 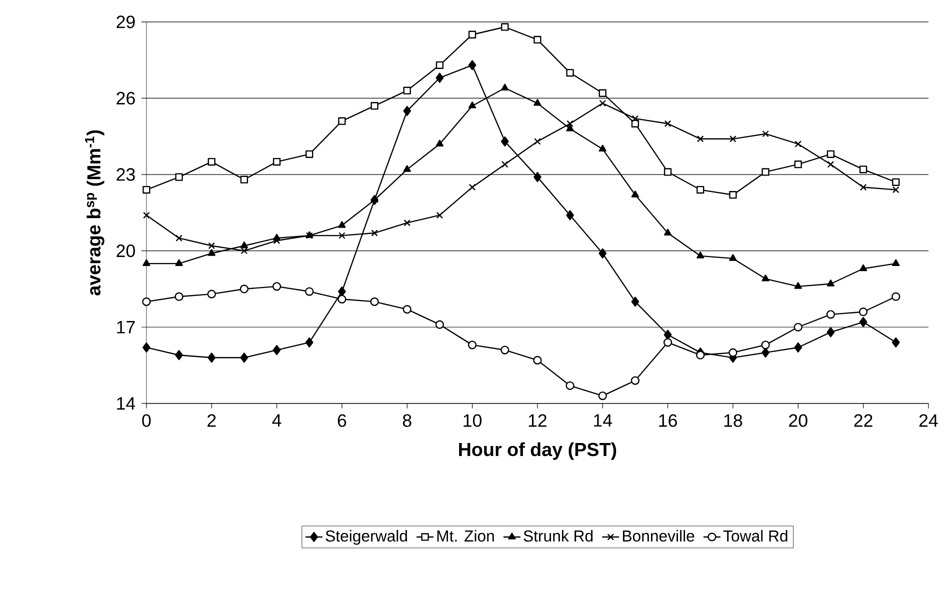 What do you see at coordinates (603, 420) in the screenshot?
I see `x-tick-label: 14` at bounding box center [603, 420].